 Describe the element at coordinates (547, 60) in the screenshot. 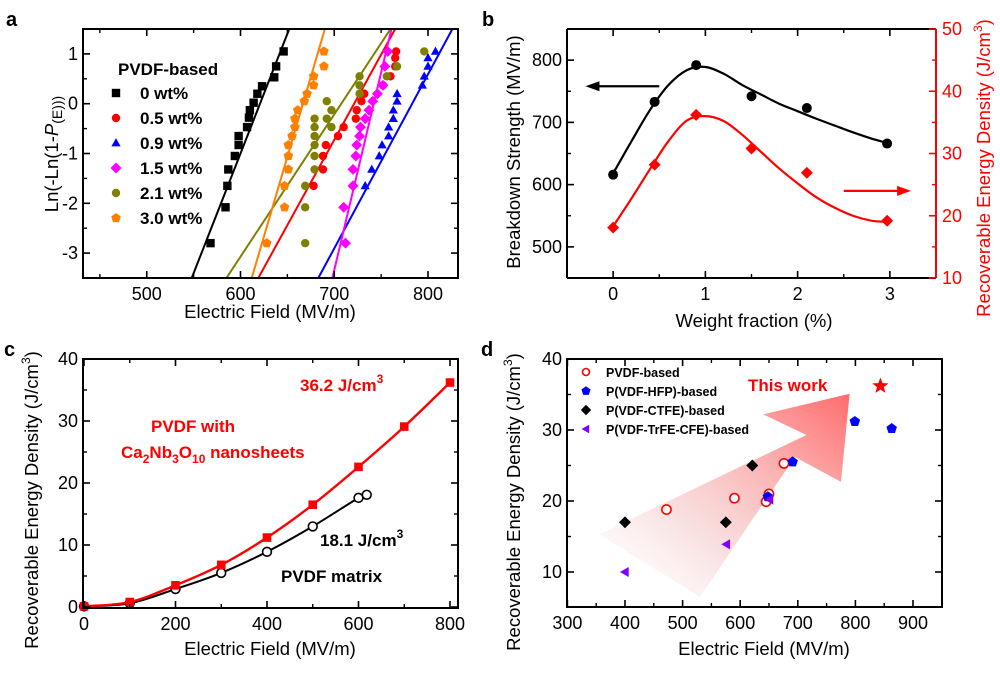

I see `panel-b-left-y-tick-label: 800` at that location.